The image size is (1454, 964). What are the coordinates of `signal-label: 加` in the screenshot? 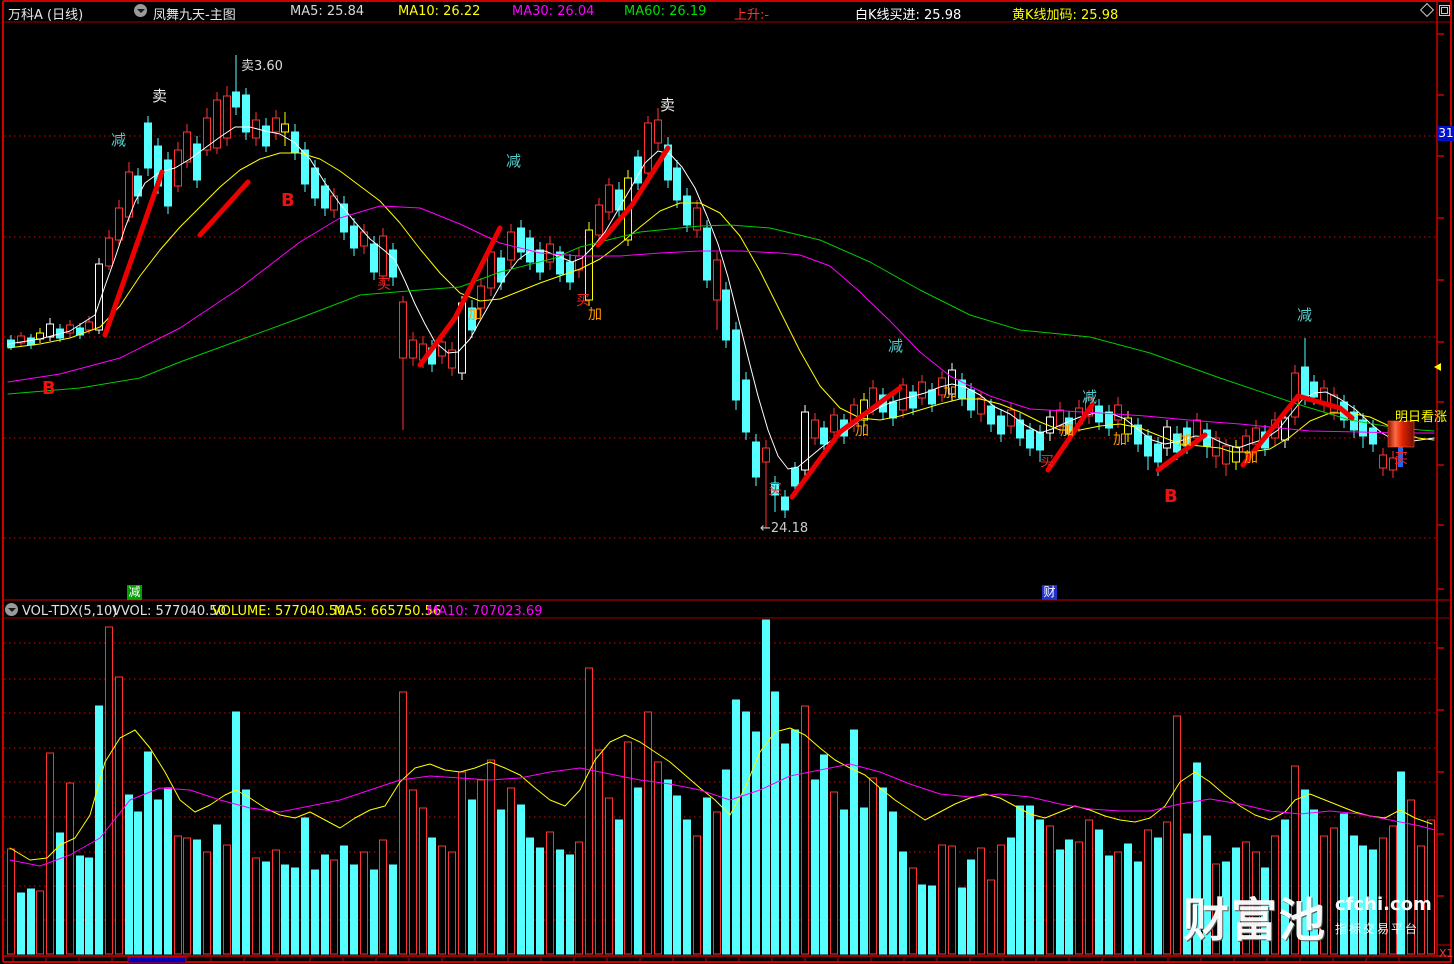 It's located at (475, 315).